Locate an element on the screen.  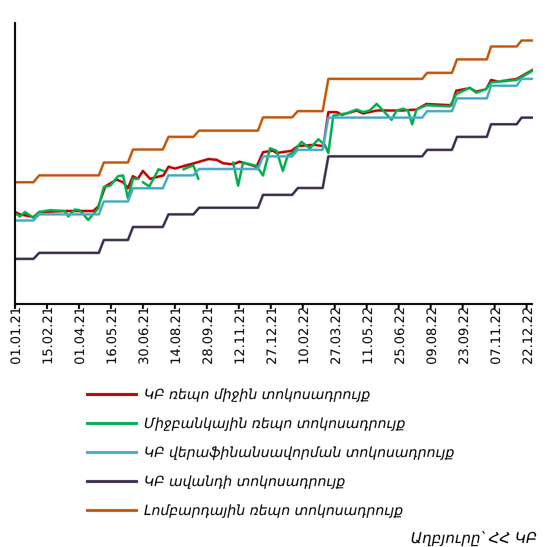
x-tick-label: 15.02.21 is located at coordinates (48, 336).